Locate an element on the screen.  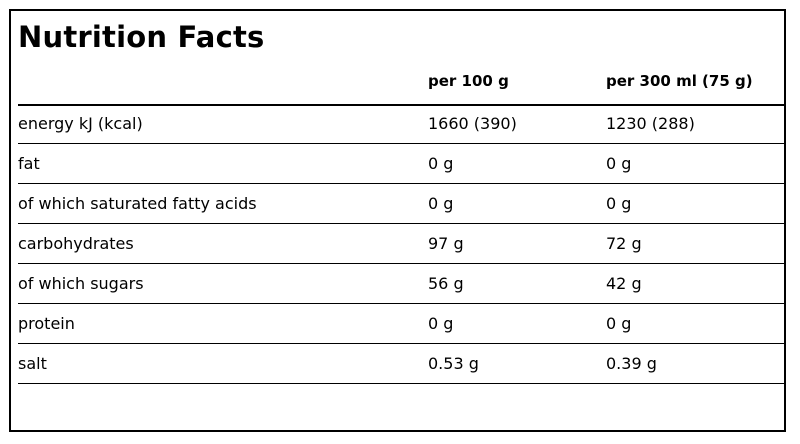
nutrient-value-per-300ml: 72 g is located at coordinates (624, 243).